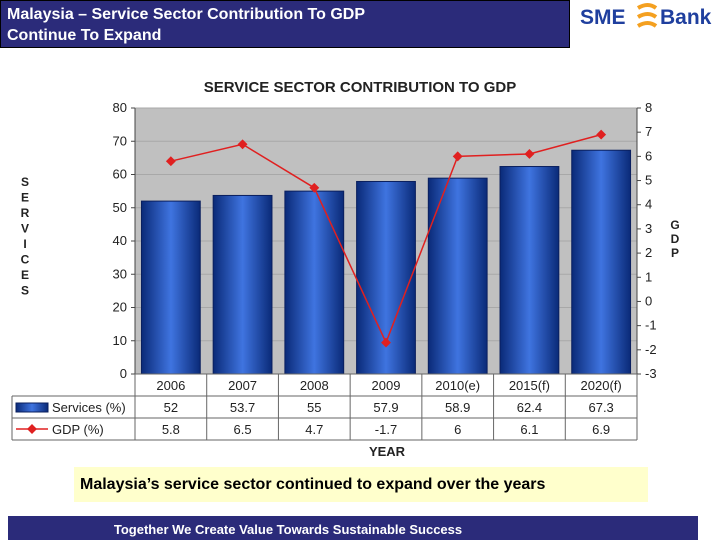 This screenshot has width=720, height=540. What do you see at coordinates (84, 35) in the screenshot?
I see `slide-title-line-2: Continue To Expand` at bounding box center [84, 35].